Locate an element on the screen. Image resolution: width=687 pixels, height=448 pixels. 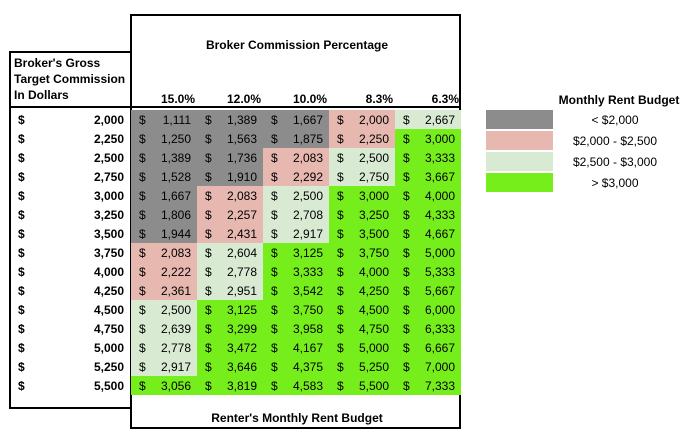
budget-cell-value: 6,000 is located at coordinates (440, 310).